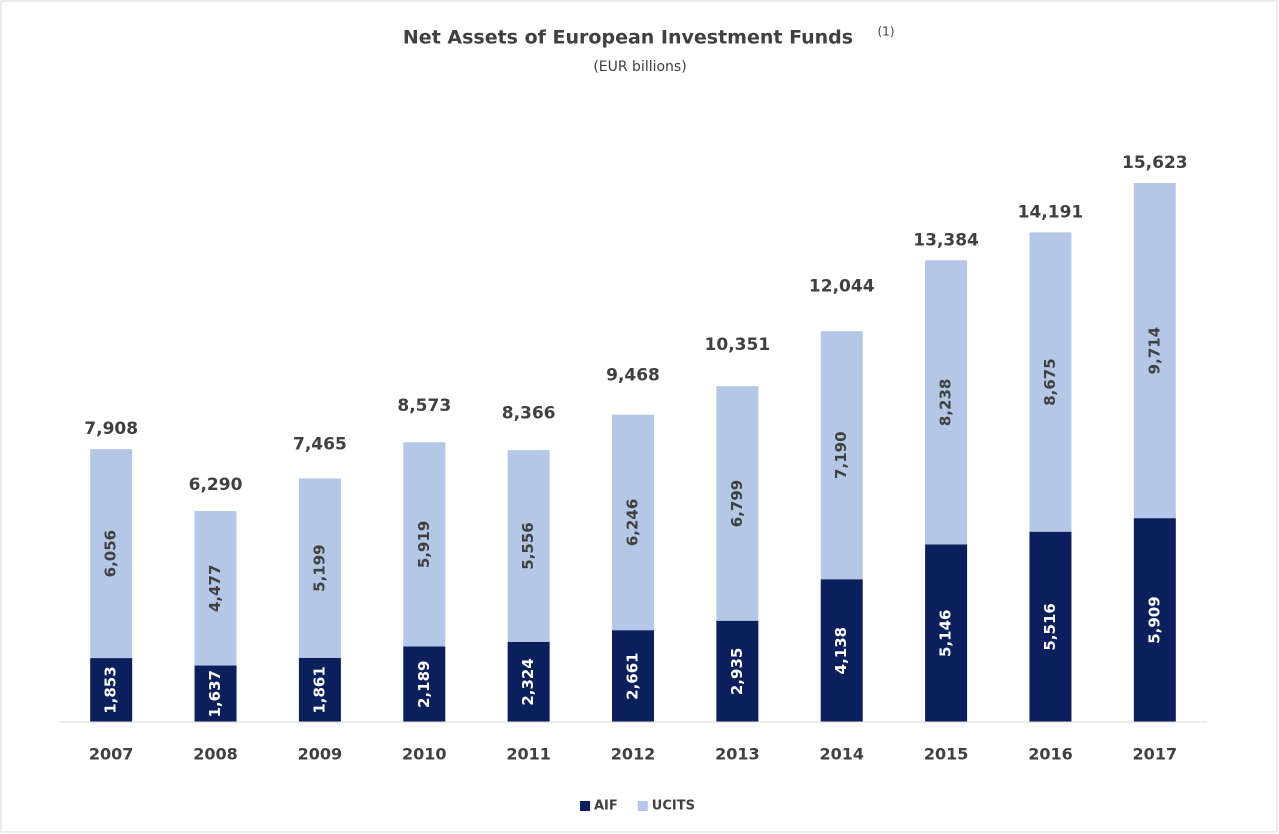 The width and height of the screenshot is (1279, 834). What do you see at coordinates (946, 240) in the screenshot?
I see `total-label: 13,384` at bounding box center [946, 240].